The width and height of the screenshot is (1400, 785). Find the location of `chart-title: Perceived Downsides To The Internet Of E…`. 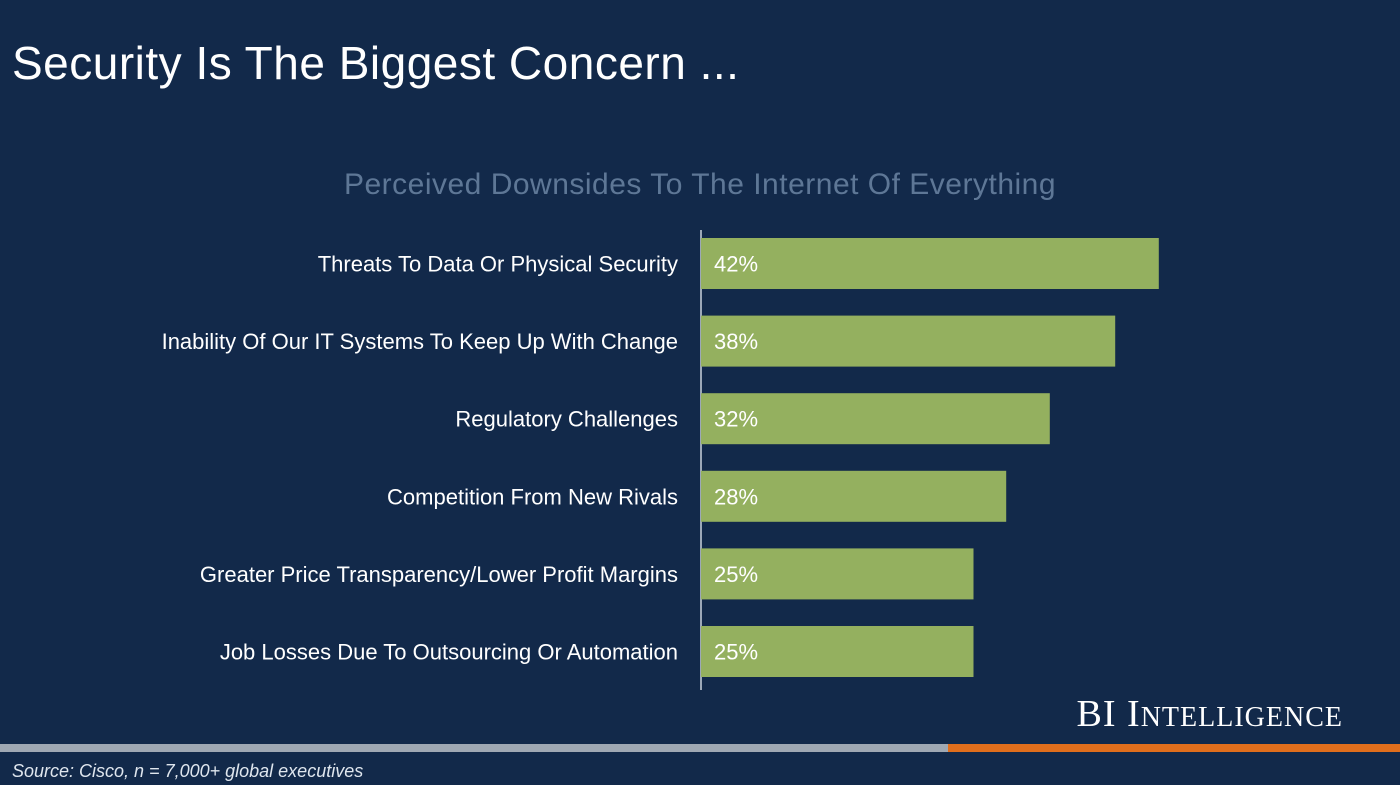

chart-title: Perceived Downsides To The Internet Of E… is located at coordinates (700, 184).